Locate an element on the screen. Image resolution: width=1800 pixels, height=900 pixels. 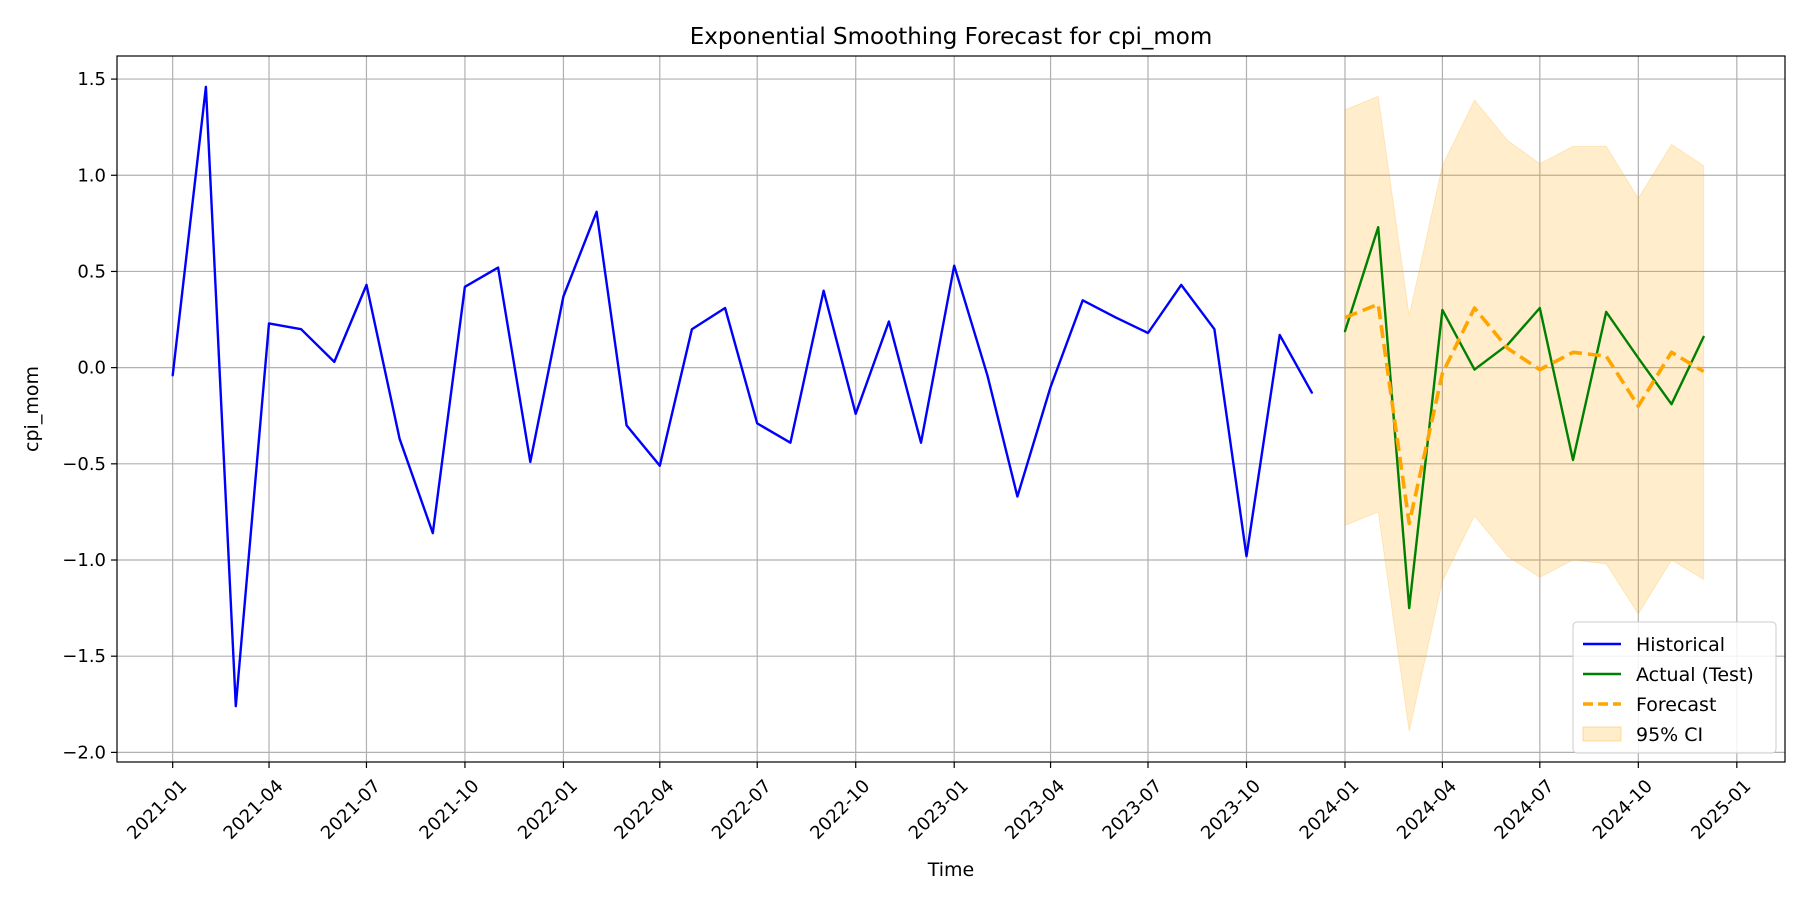
x-tick-label: 2024-07 is located at coordinates (1524, 810).